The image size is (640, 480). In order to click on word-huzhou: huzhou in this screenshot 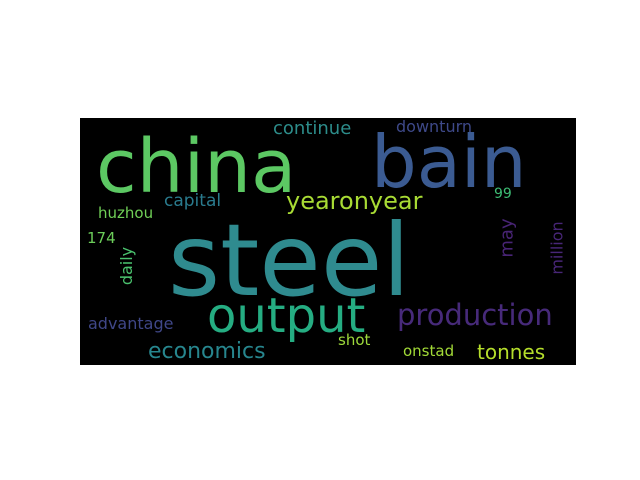, I will do `click(126, 213)`.